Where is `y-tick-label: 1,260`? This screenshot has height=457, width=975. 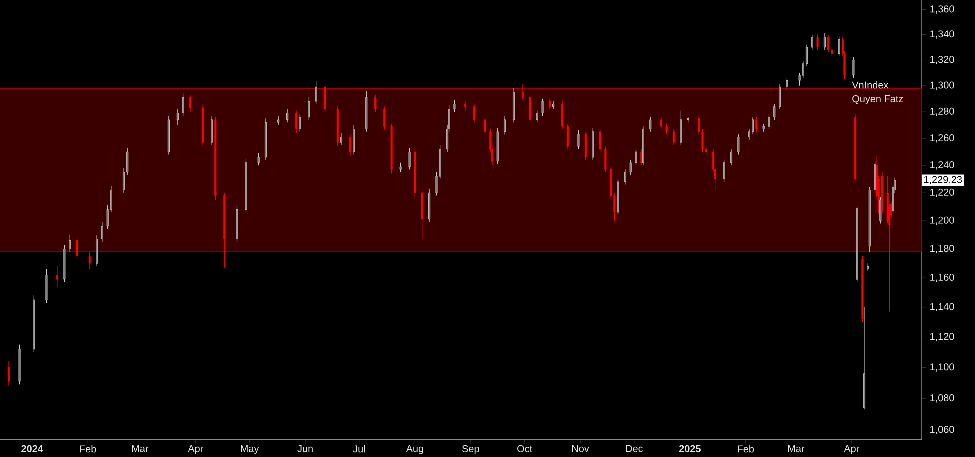 y-tick-label: 1,260 is located at coordinates (942, 138).